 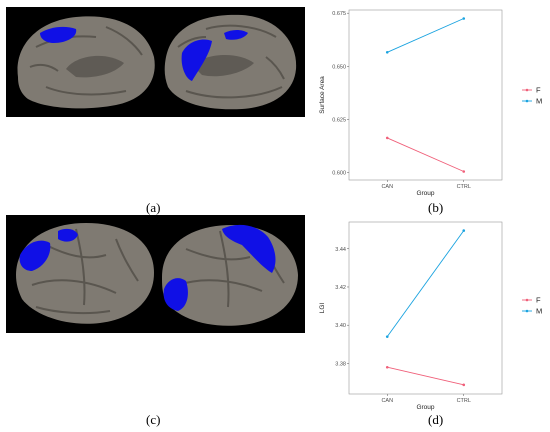 What do you see at coordinates (339, 120) in the screenshot?
I see `y-tick-label: 0.625` at bounding box center [339, 120].